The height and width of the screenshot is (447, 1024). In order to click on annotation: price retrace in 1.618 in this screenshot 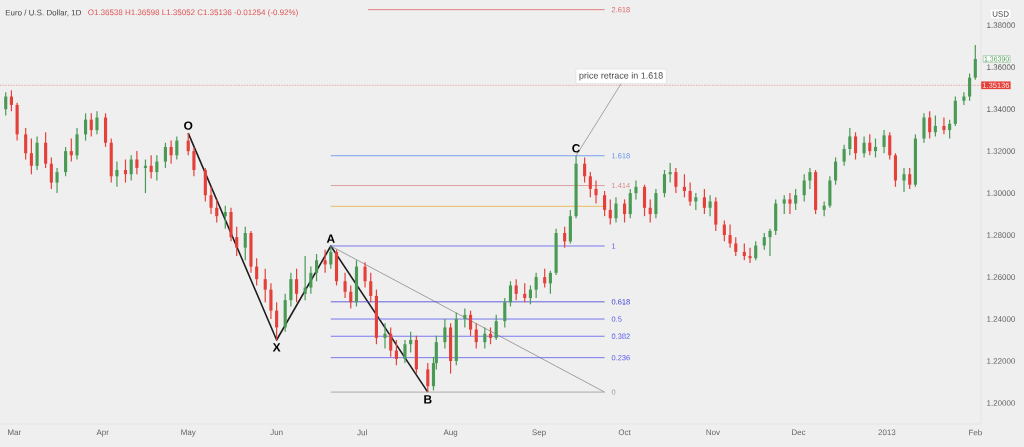, I will do `click(621, 76)`.